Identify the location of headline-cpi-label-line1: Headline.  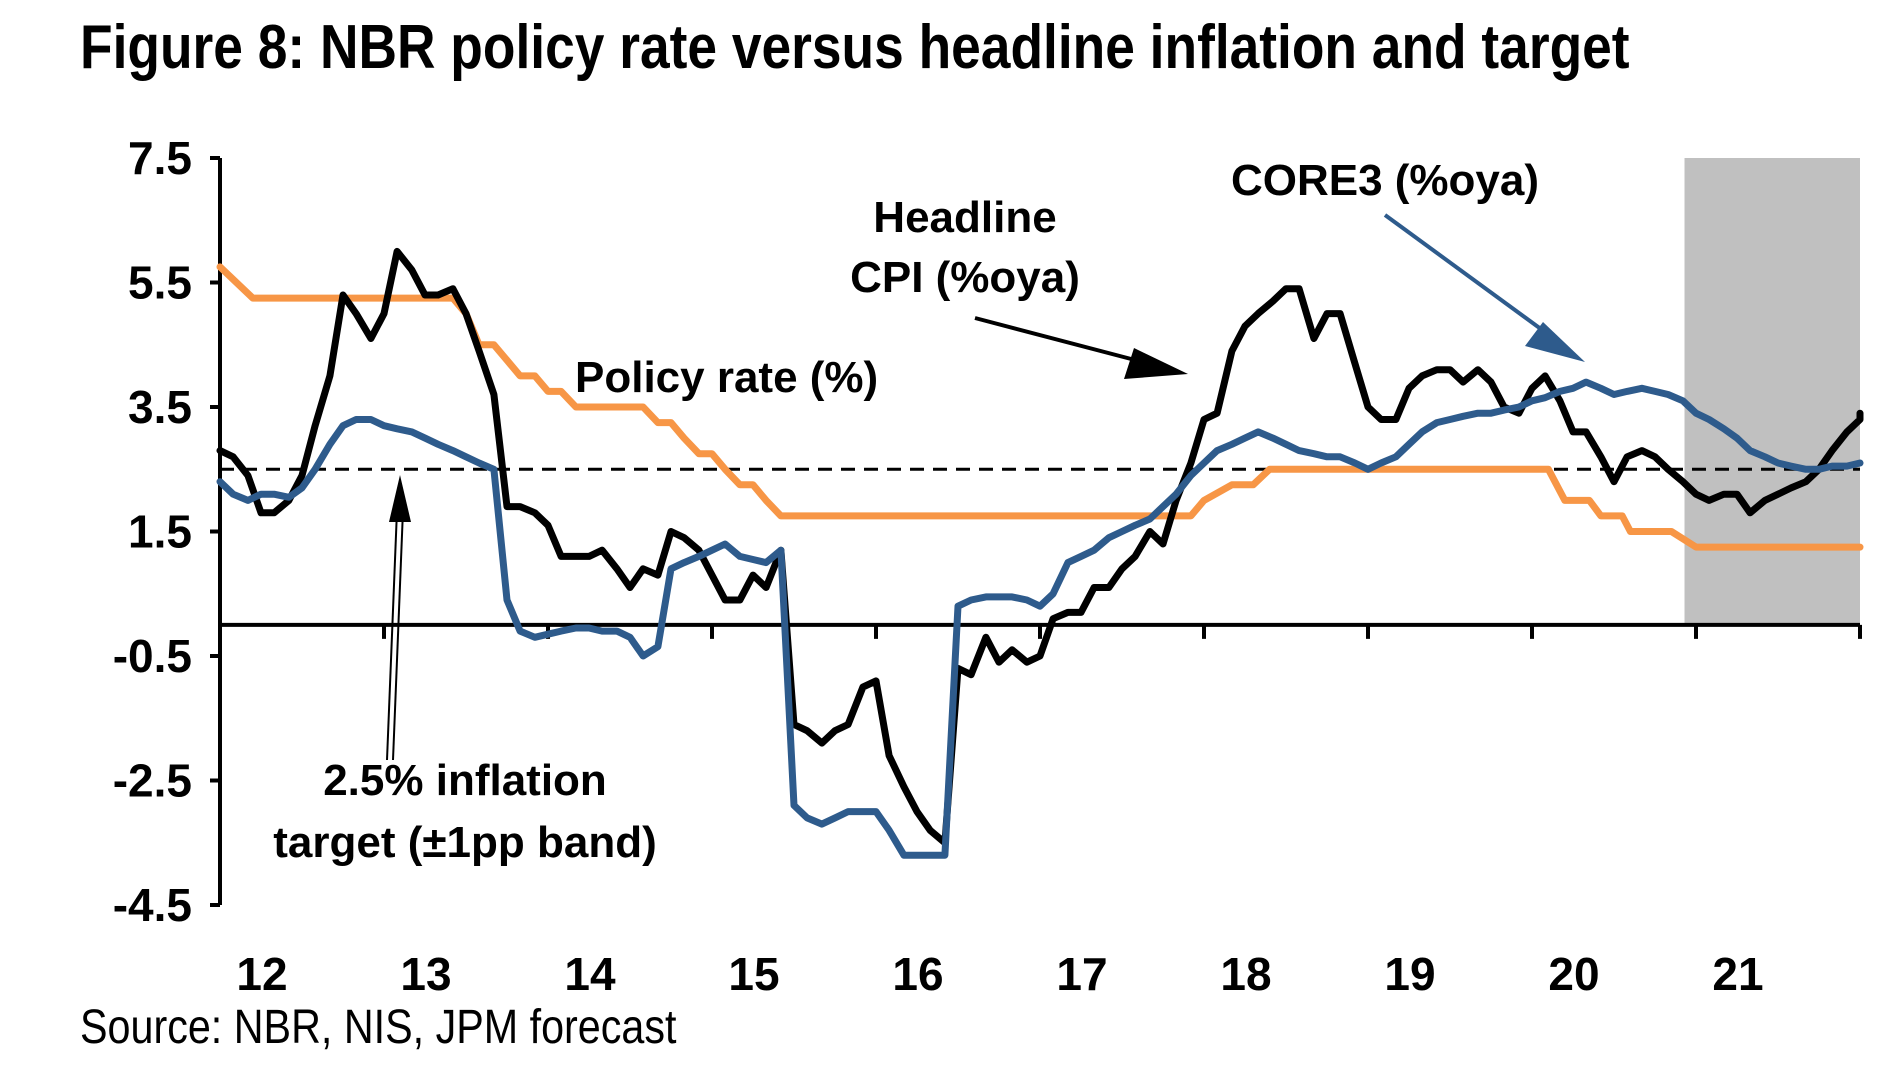
(964, 217).